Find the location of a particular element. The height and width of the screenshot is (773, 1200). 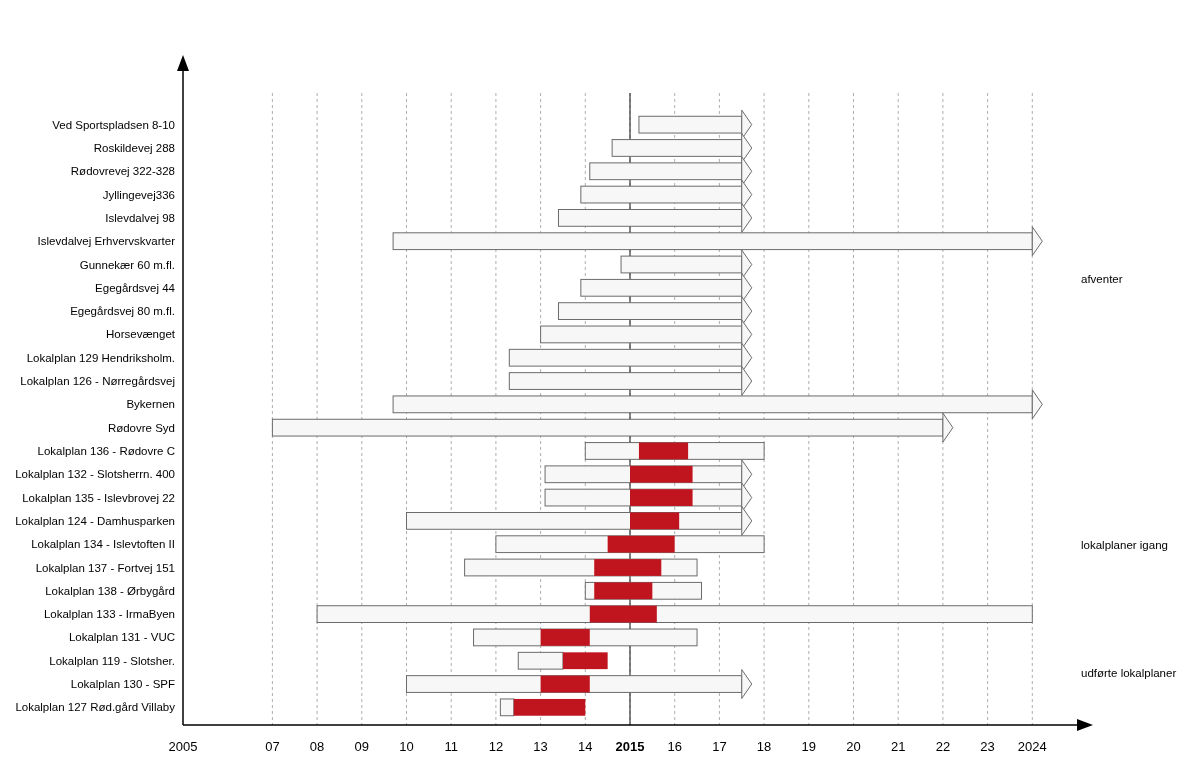

y-tick-label: Ved Sportspladsen 8-10 is located at coordinates (113, 124).